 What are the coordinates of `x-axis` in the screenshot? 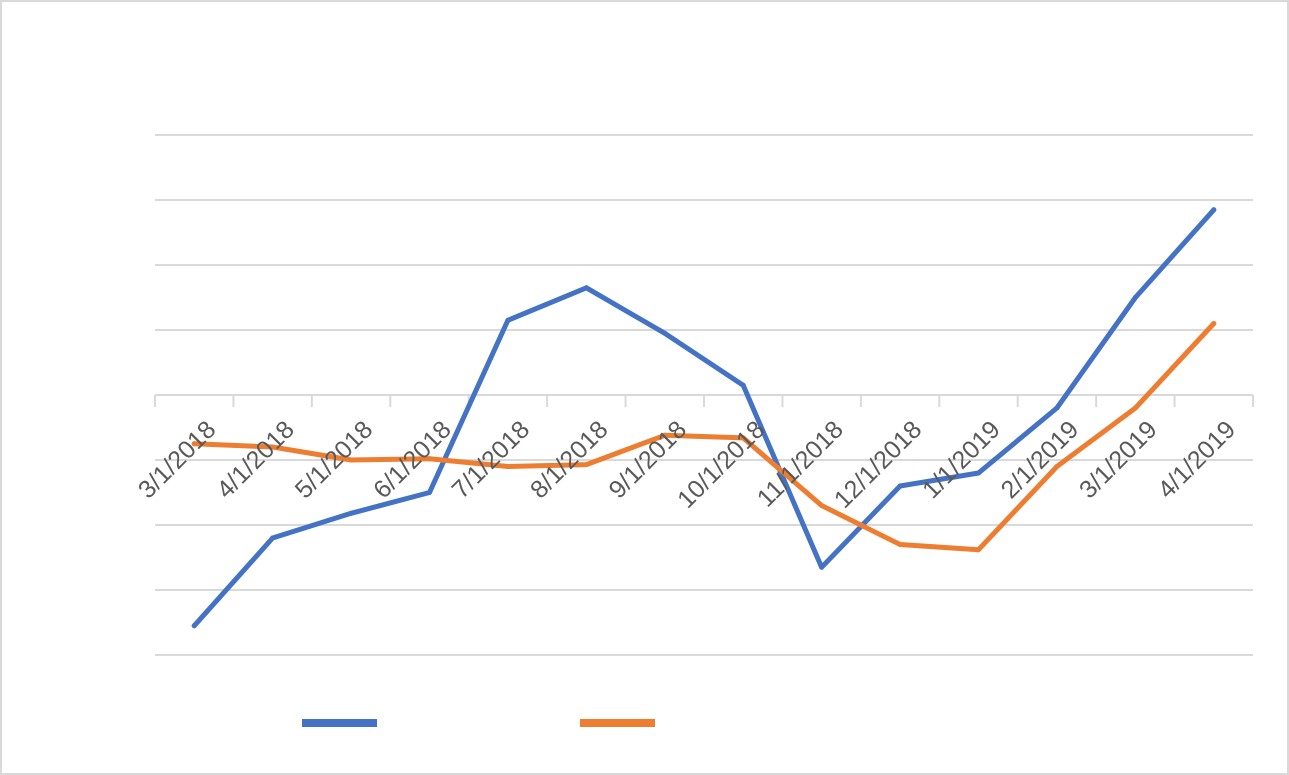 It's located at (704, 400).